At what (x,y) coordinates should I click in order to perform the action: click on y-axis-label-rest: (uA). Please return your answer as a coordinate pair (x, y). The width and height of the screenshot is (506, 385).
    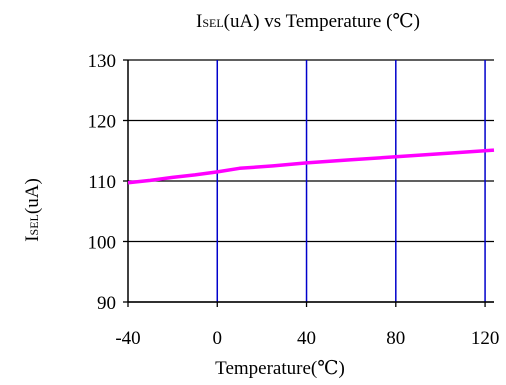
    Looking at the image, I should click on (32, 196).